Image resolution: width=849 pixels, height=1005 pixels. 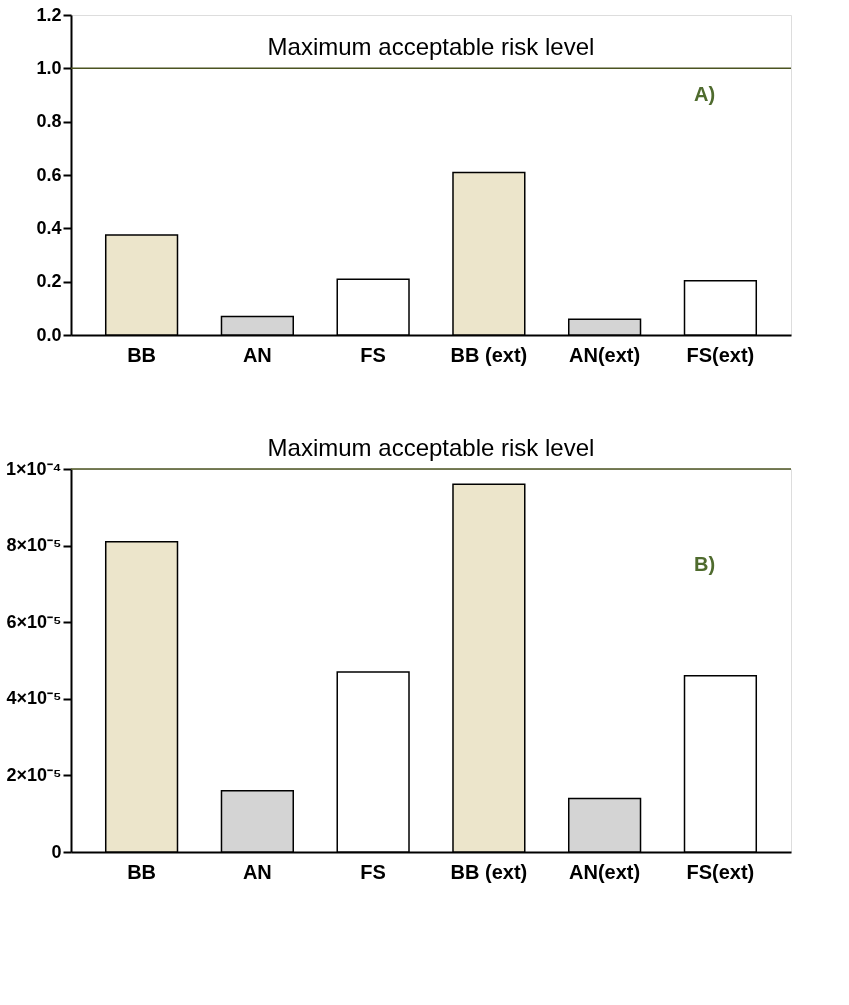 What do you see at coordinates (34, 545) in the screenshot?
I see `y-tick-label: 8×10⁻⁵` at bounding box center [34, 545].